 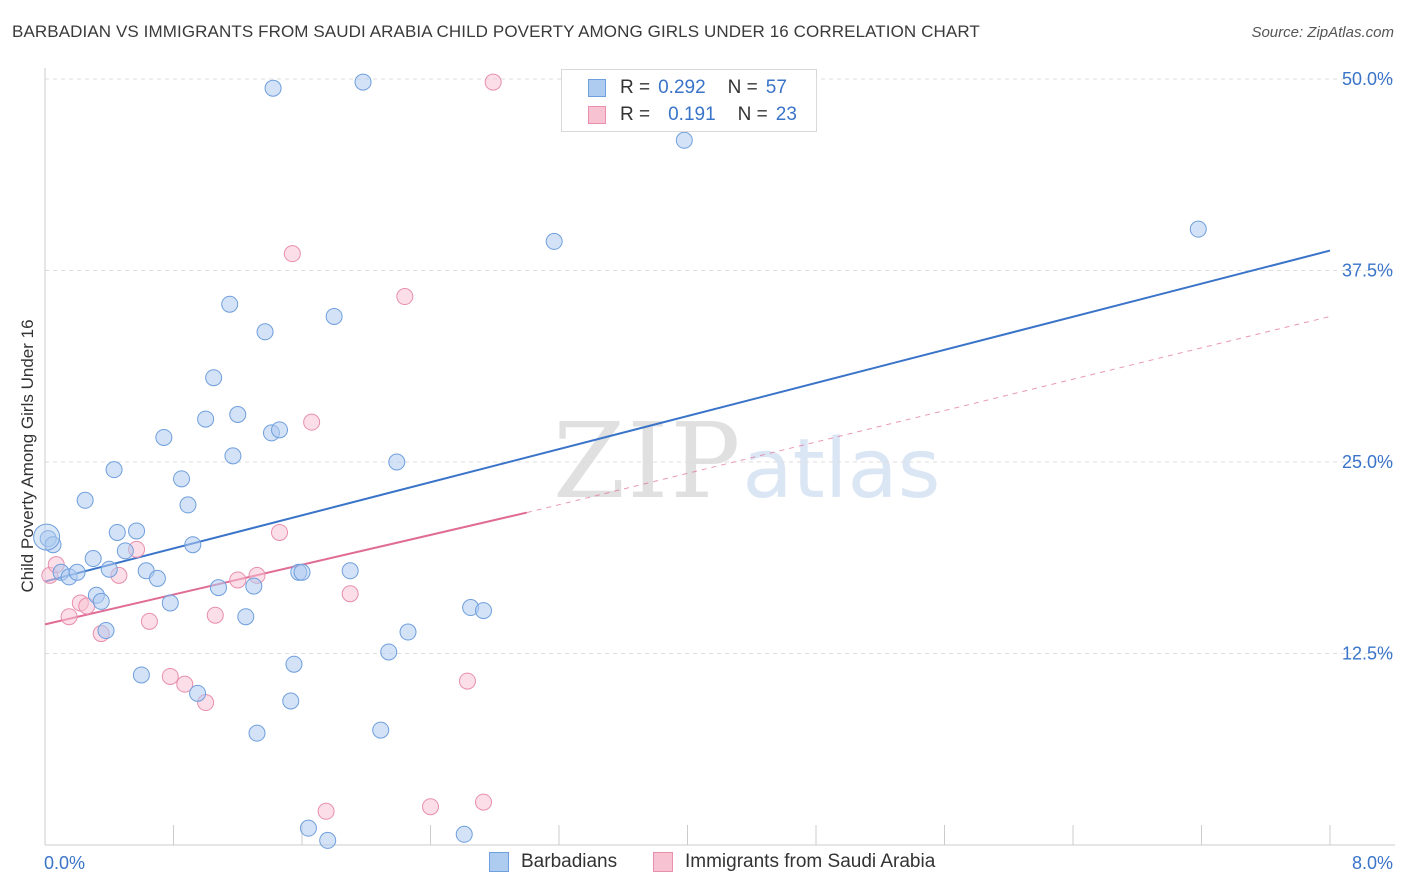 What do you see at coordinates (682, 87) in the screenshot?
I see `legend-r-value: 0.292` at bounding box center [682, 87].